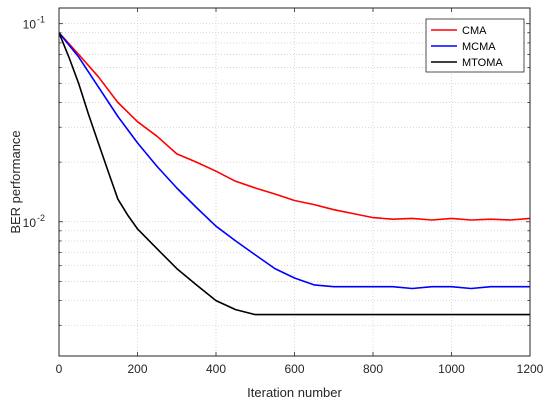 Image resolution: width=550 pixels, height=404 pixels. I want to click on x-tick-label: 200, so click(137, 369).